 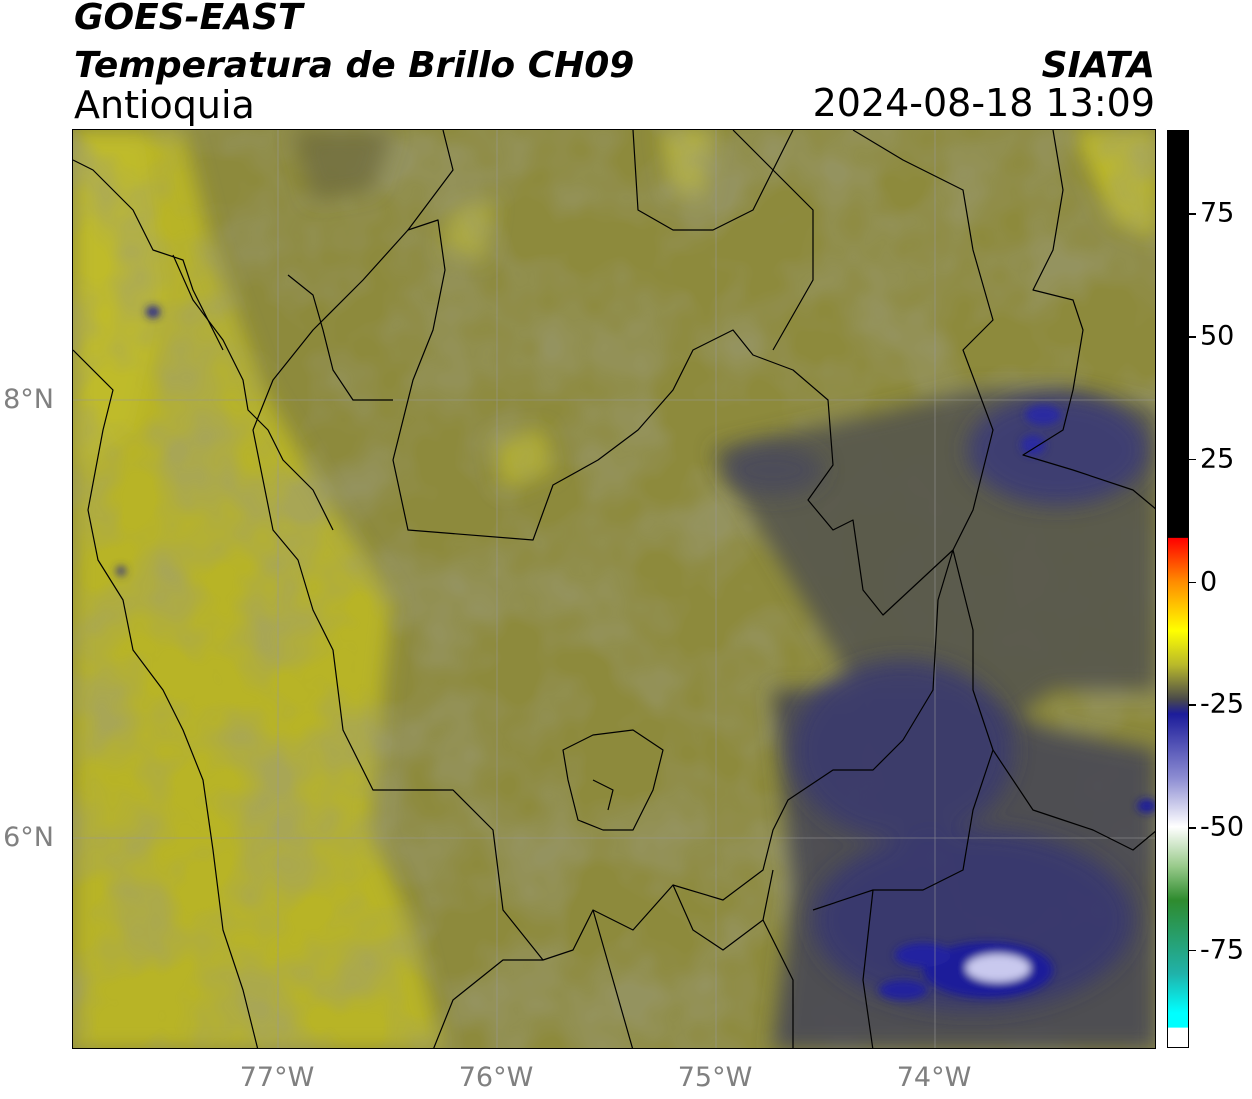 I want to click on colorbar-tick-label: -25, so click(x=1222, y=704).